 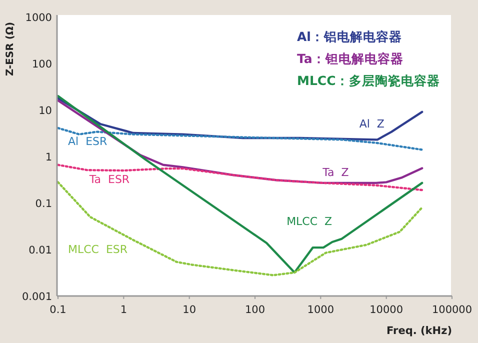 I want to click on y-tick-label: 0.01, so click(x=40, y=250).